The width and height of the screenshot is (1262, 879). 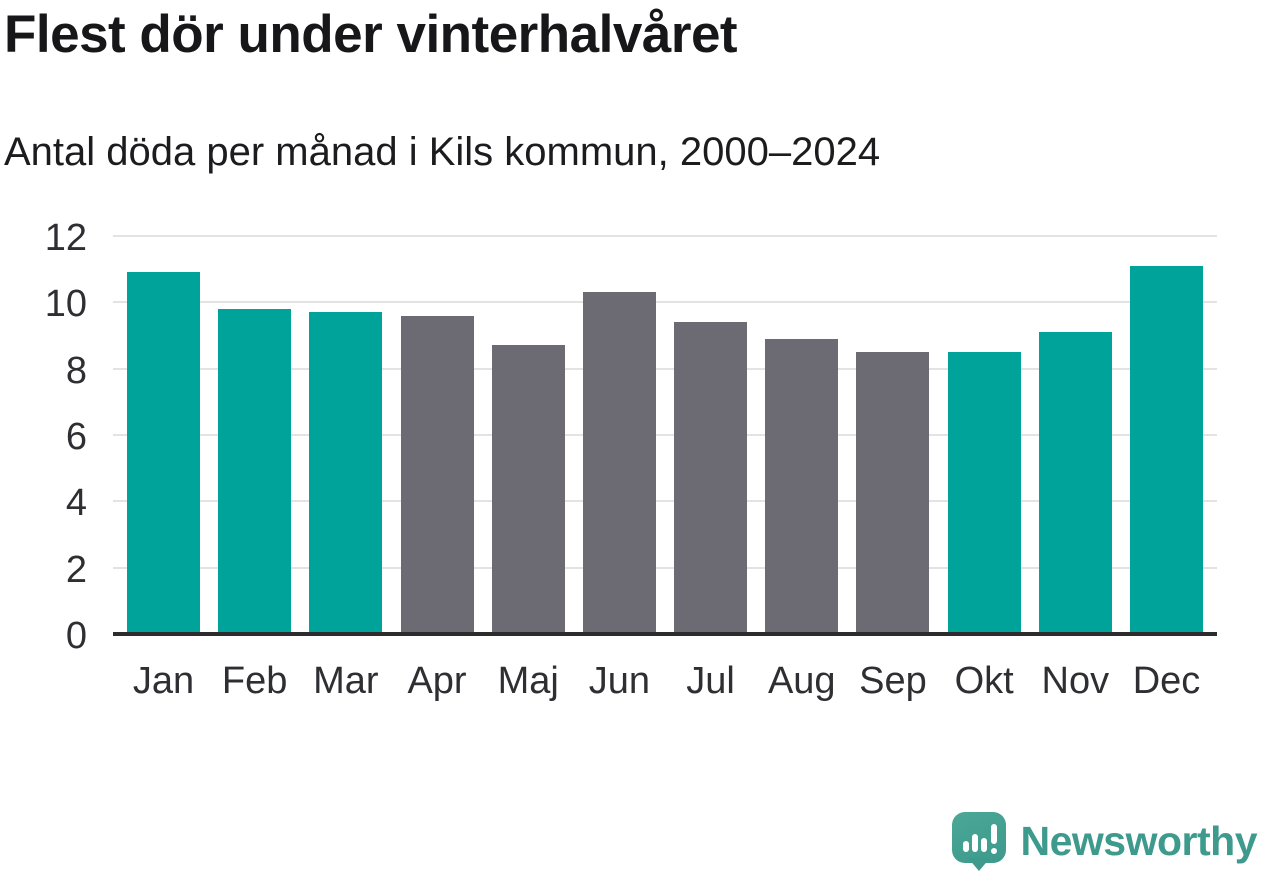 What do you see at coordinates (893, 681) in the screenshot?
I see `x-axis-tick-label: Sep` at bounding box center [893, 681].